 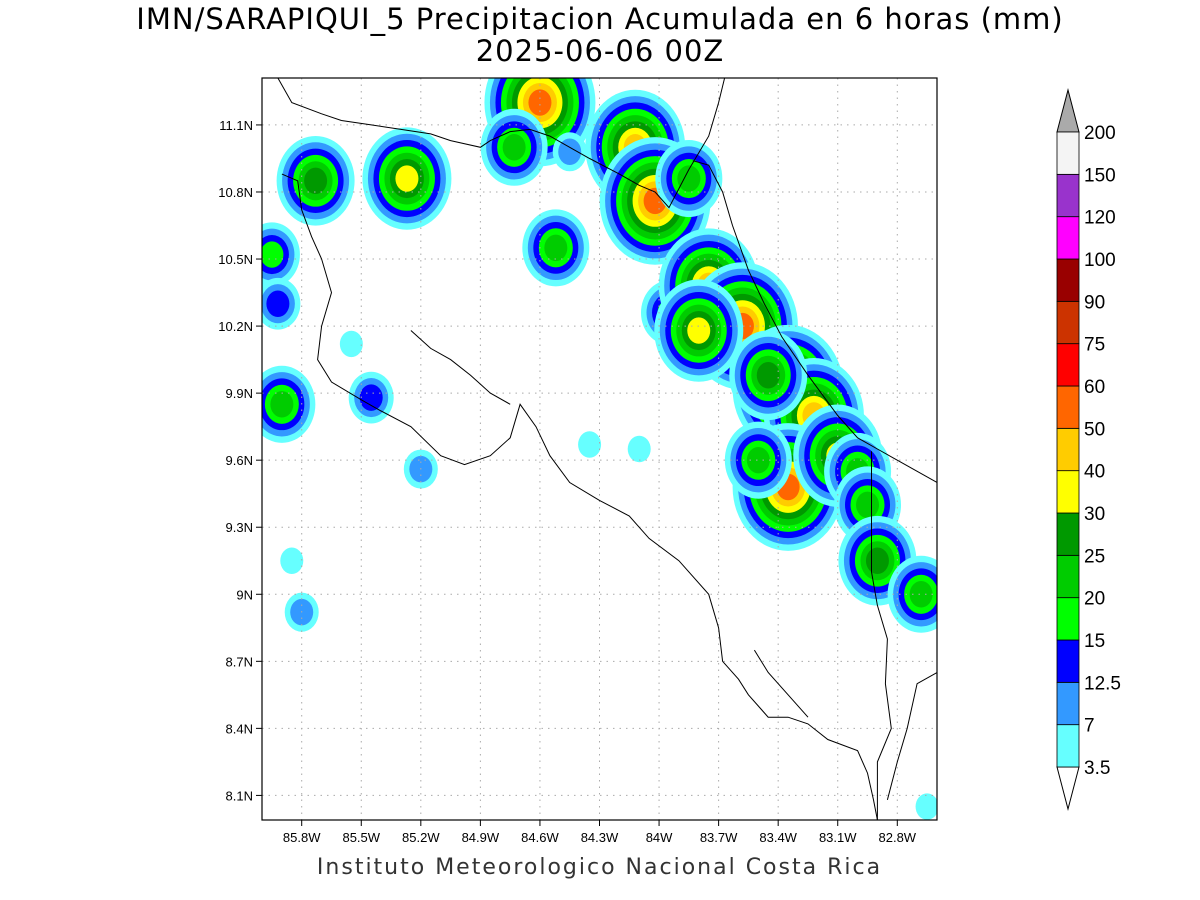 I want to click on colorbar-legend: 3.5 7 12.5 15 20 25 30 40 50 60 75 90 100 120 150 200, so click(x=1088, y=449).